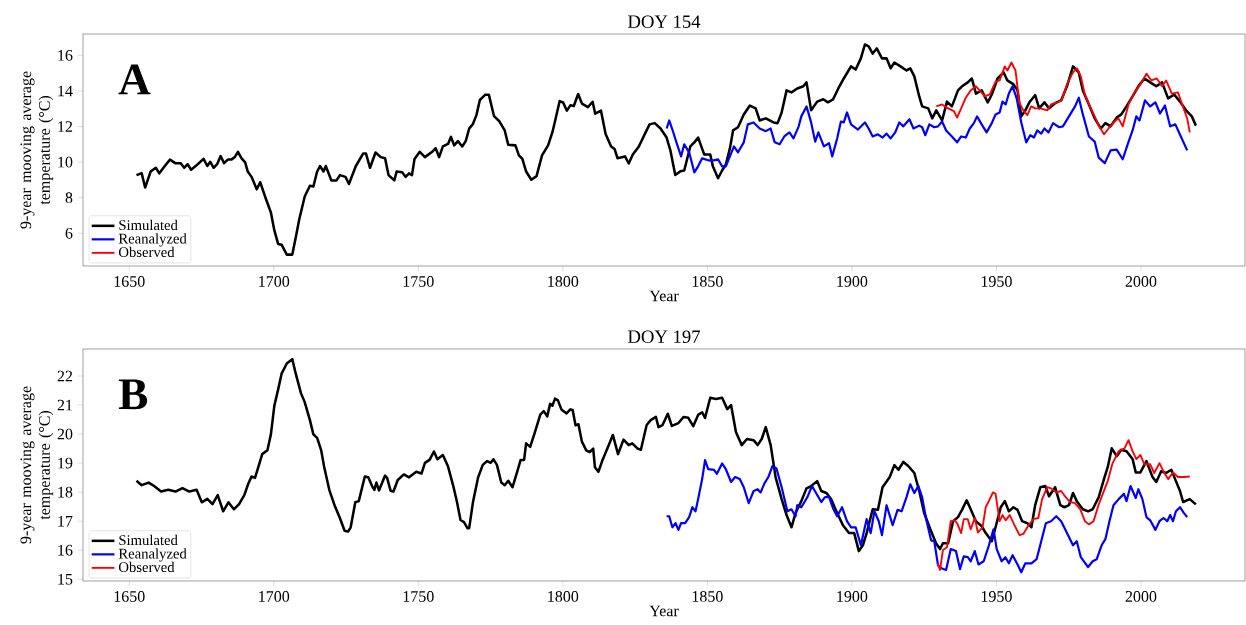 Image resolution: width=1246 pixels, height=625 pixels. What do you see at coordinates (65, 492) in the screenshot?
I see `y-tick-label: 18` at bounding box center [65, 492].